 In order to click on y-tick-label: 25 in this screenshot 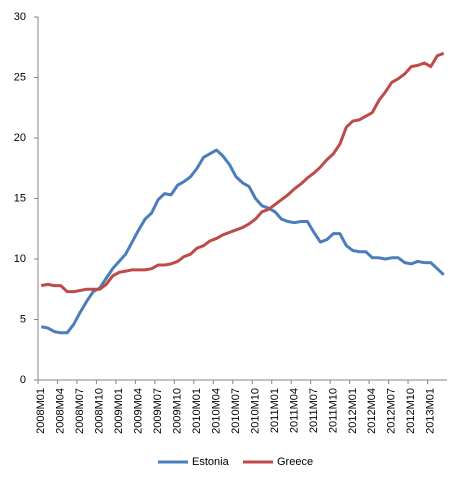, I will do `click(20, 77)`.